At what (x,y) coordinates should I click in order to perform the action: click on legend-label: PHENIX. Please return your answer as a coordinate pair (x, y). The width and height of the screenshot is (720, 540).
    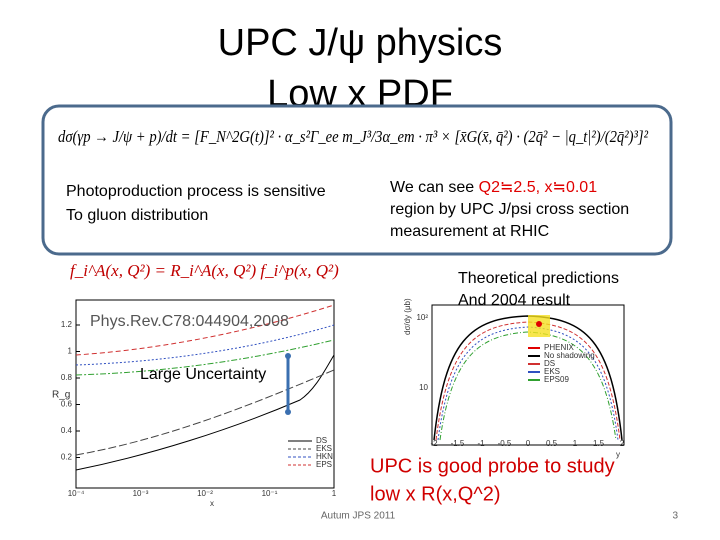
    Looking at the image, I should click on (559, 347).